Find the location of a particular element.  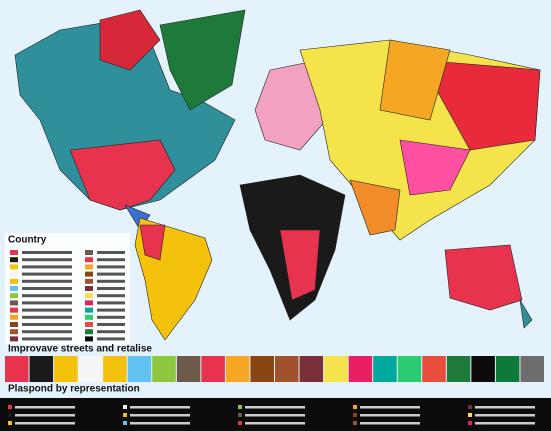

strip-title: Improvave streets and retalise is located at coordinates (80, 349).